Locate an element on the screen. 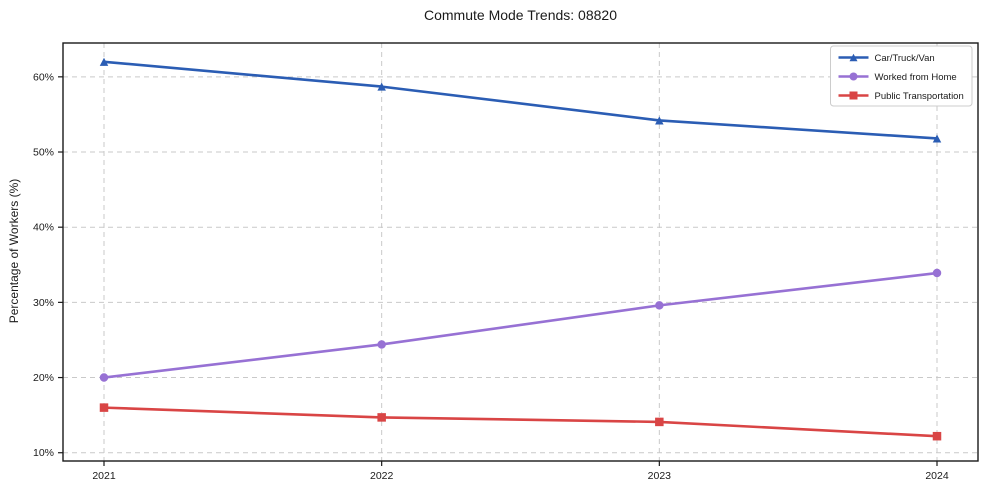 The image size is (990, 490). legend-marker-worked-from-home is located at coordinates (853, 76).